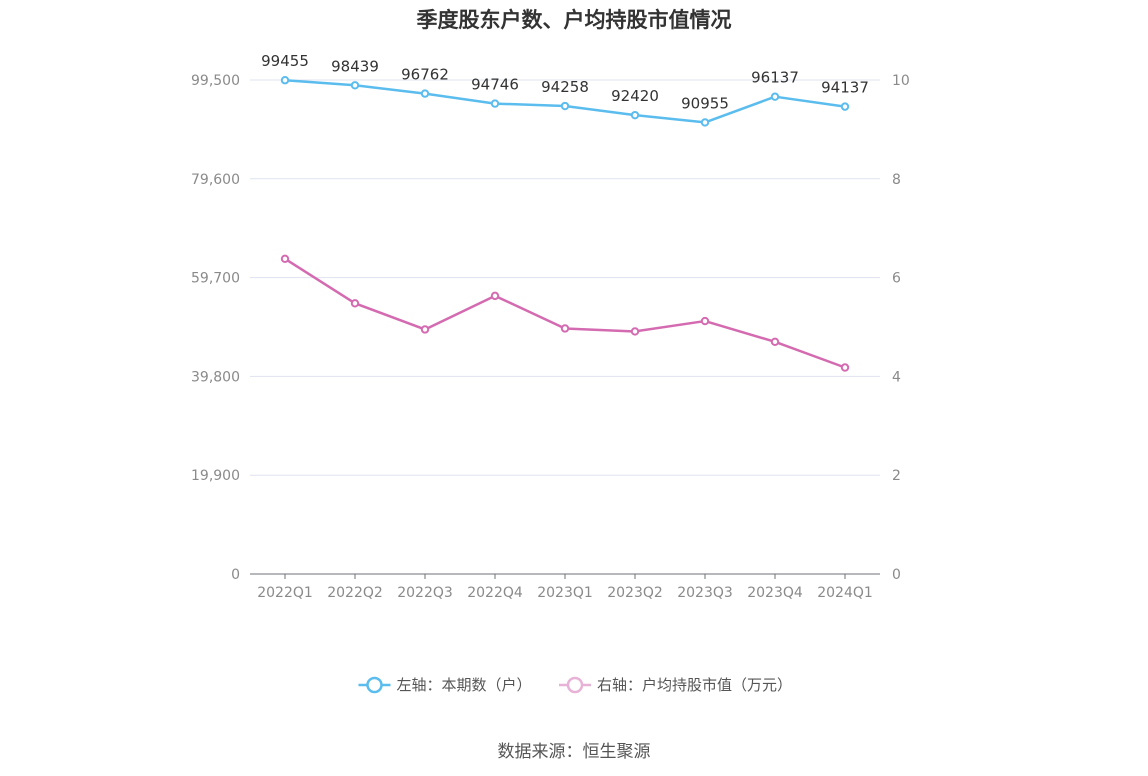  Describe the element at coordinates (896, 377) in the screenshot. I see `y-right-tick-label: 4` at that location.